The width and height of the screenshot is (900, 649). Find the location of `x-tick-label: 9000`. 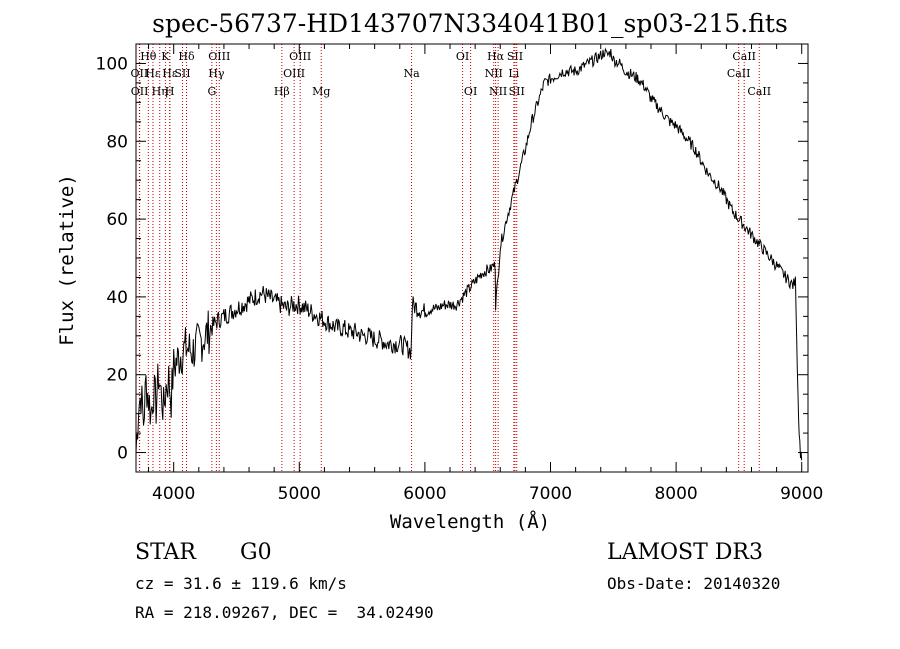

x-tick-label: 9000 is located at coordinates (801, 494).